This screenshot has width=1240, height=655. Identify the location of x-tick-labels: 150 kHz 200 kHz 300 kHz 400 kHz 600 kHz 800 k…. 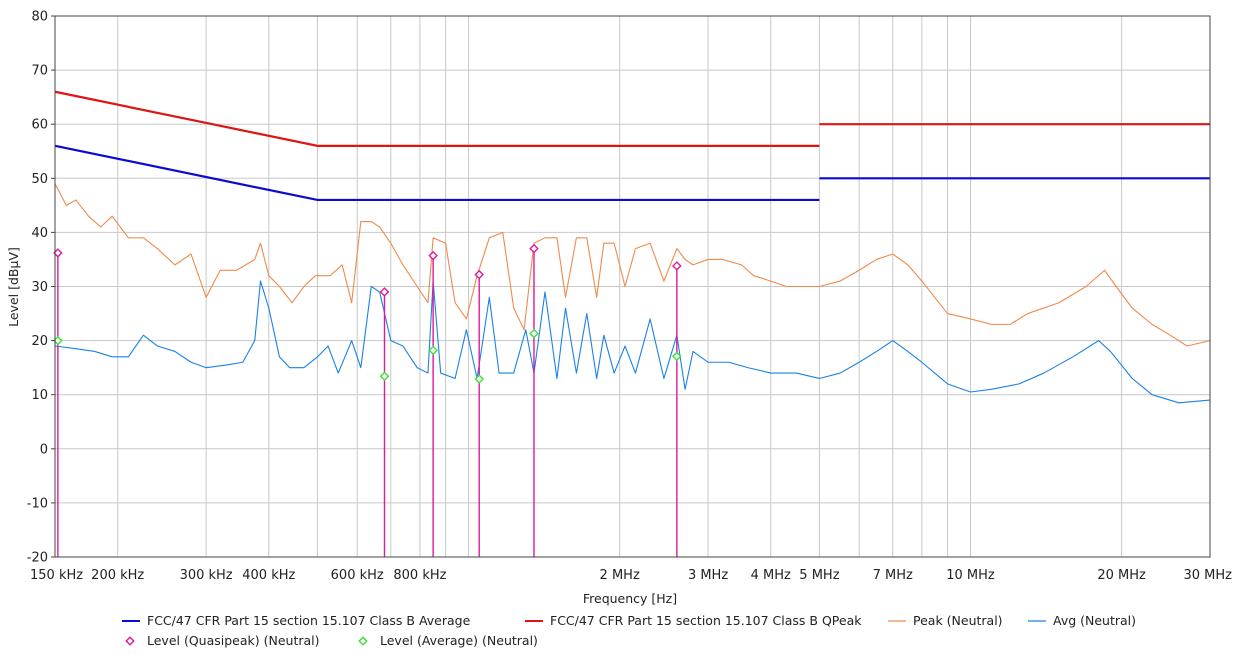
(631, 575).